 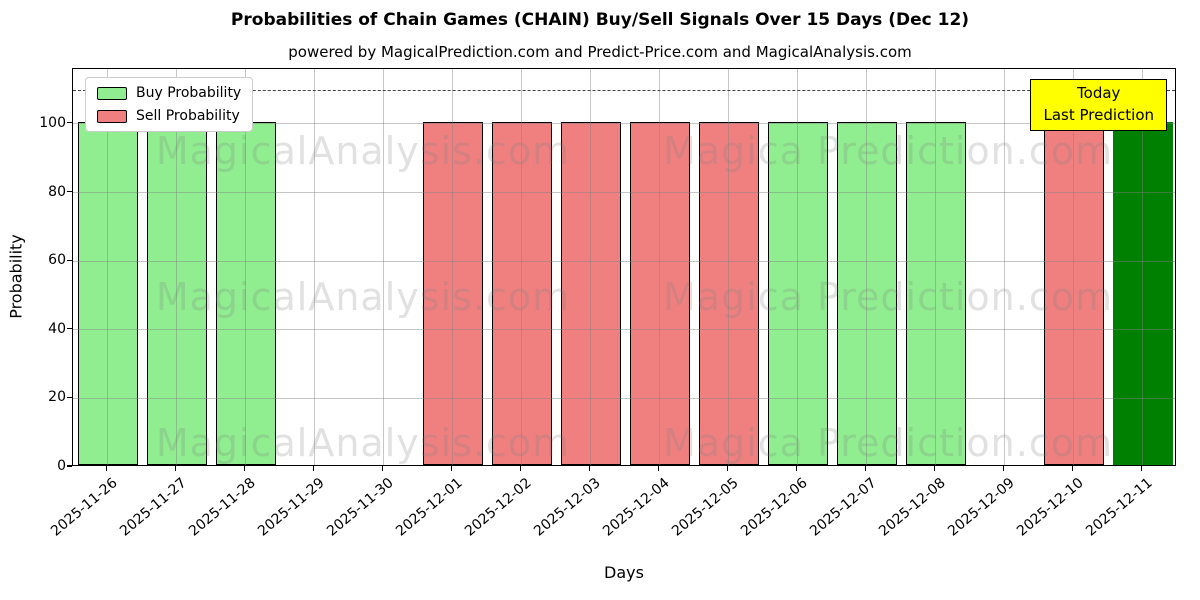 What do you see at coordinates (567, 507) in the screenshot?
I see `x-tick-label: 2025-12-03` at bounding box center [567, 507].